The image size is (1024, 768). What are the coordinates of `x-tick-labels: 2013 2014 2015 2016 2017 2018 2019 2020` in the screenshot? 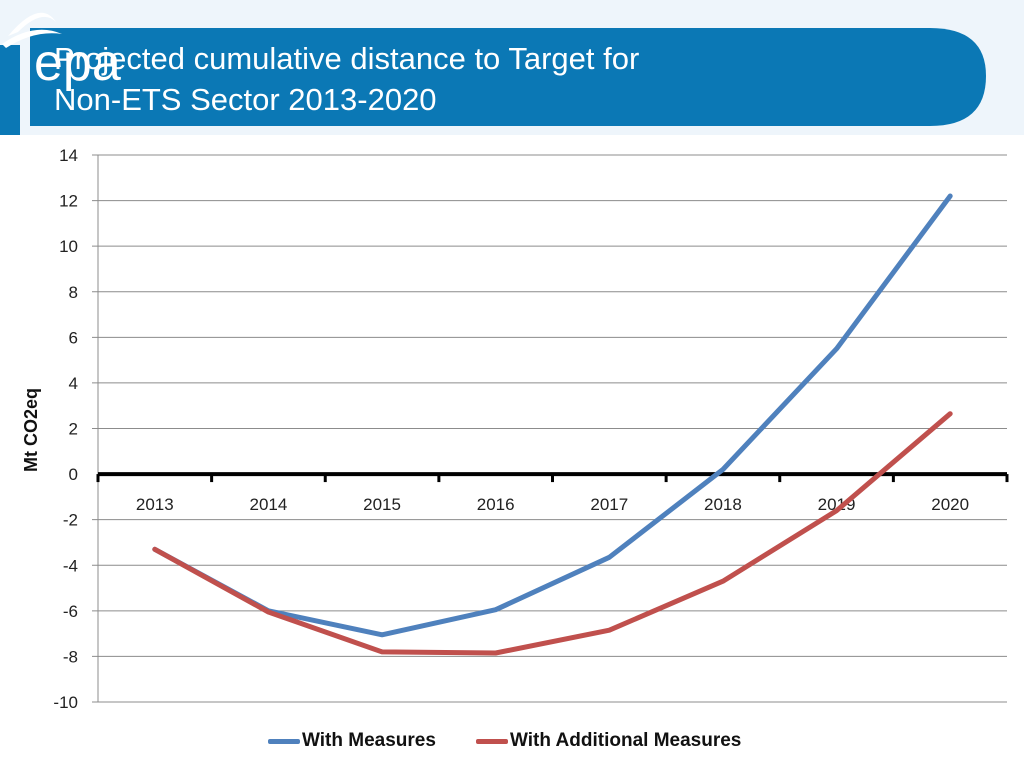 It's located at (552, 504).